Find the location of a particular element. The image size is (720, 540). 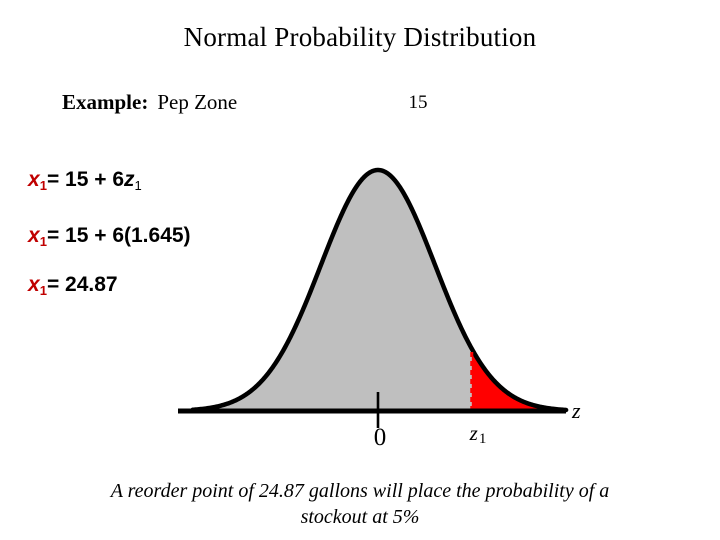

equation-rhs-prefix: = 15 + 6 is located at coordinates (85, 179).